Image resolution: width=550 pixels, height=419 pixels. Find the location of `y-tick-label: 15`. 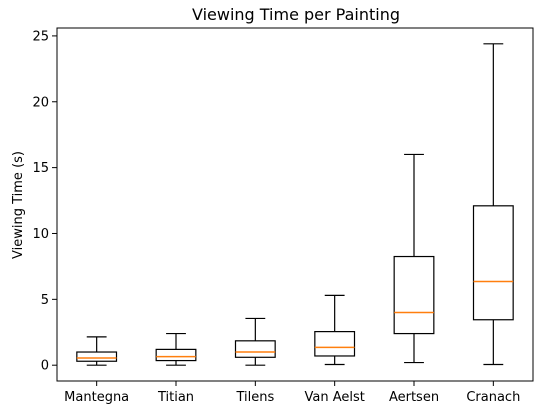

y-tick-label: 15 is located at coordinates (40, 168).